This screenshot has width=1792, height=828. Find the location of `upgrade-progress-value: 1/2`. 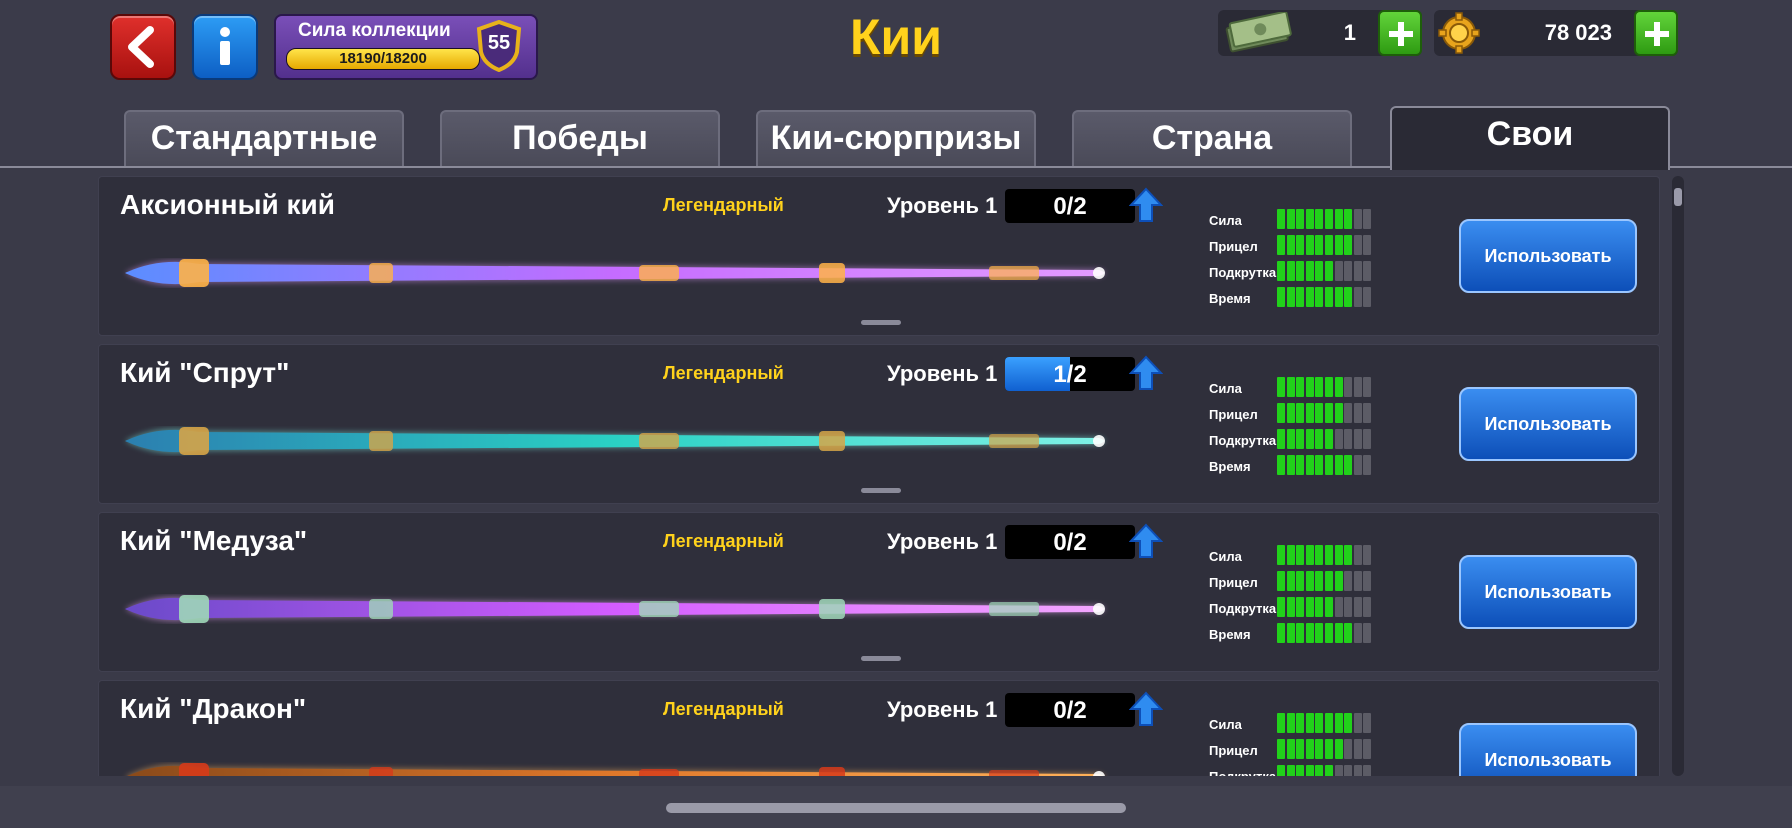

upgrade-progress-value: 1/2 is located at coordinates (1070, 374).